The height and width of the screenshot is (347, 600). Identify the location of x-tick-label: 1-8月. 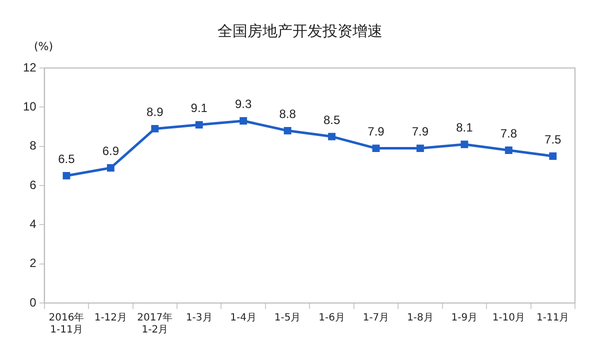
(420, 318).